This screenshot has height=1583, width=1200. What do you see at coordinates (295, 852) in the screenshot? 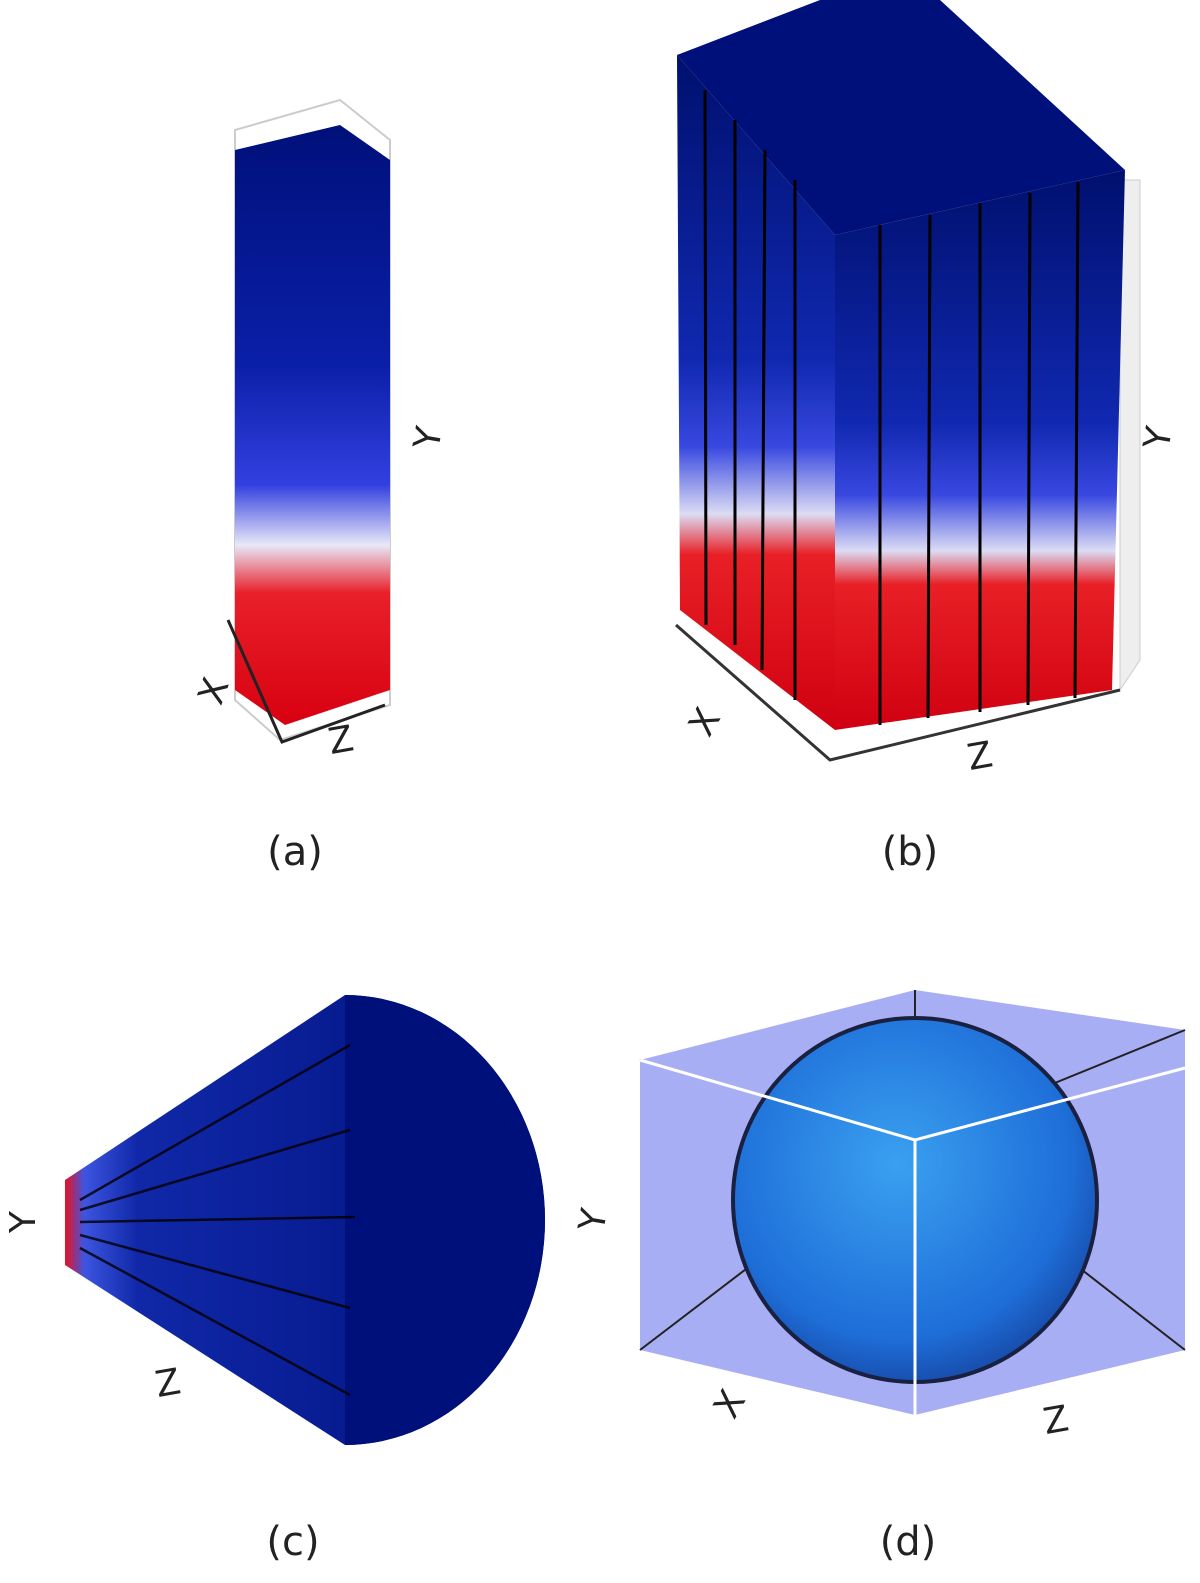
I see `caption: (a)` at bounding box center [295, 852].